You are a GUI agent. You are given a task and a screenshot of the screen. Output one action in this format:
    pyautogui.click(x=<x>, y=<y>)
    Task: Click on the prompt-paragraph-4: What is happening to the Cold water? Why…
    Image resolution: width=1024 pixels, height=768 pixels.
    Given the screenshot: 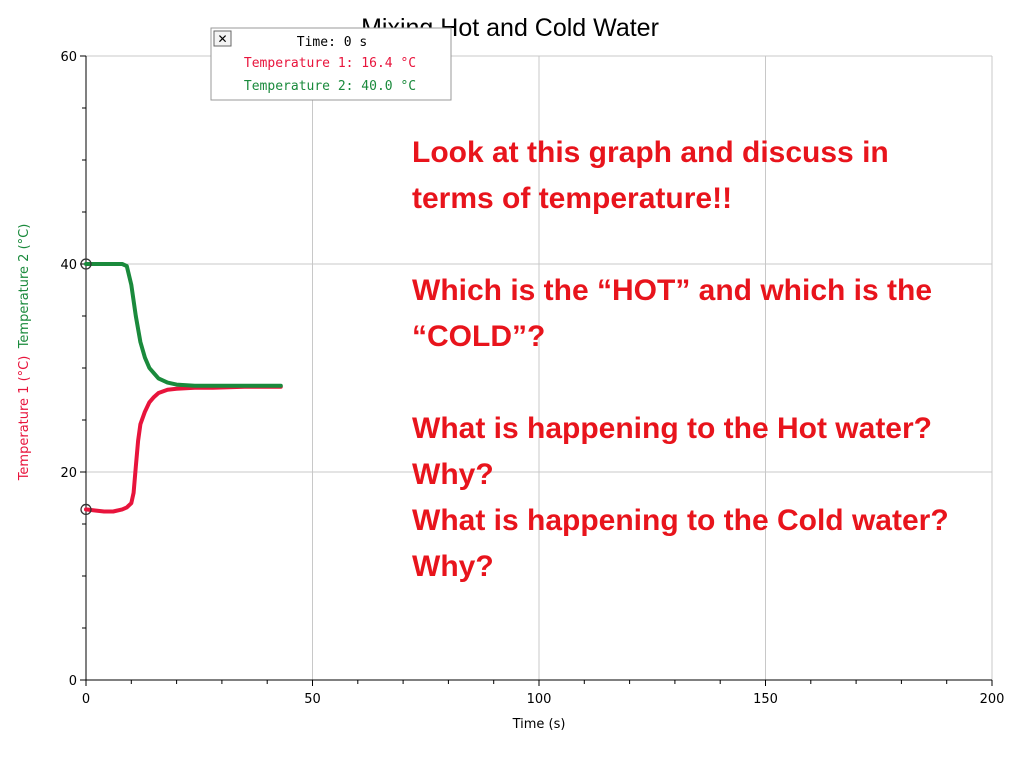 What is the action you would take?
    pyautogui.click(x=680, y=543)
    